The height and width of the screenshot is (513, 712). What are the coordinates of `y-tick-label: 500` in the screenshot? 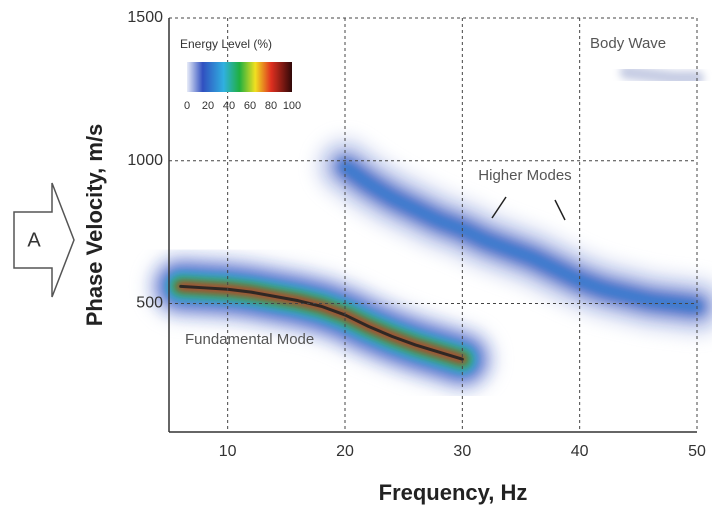 It's located at (149, 303).